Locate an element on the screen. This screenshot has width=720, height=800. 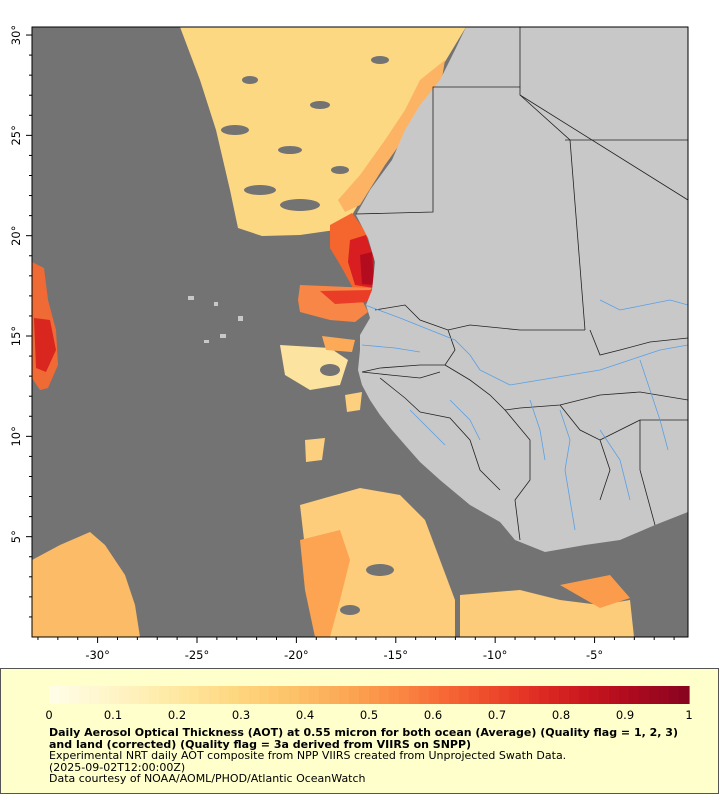
colorbar-tick-label: 0.7 is located at coordinates (497, 715).